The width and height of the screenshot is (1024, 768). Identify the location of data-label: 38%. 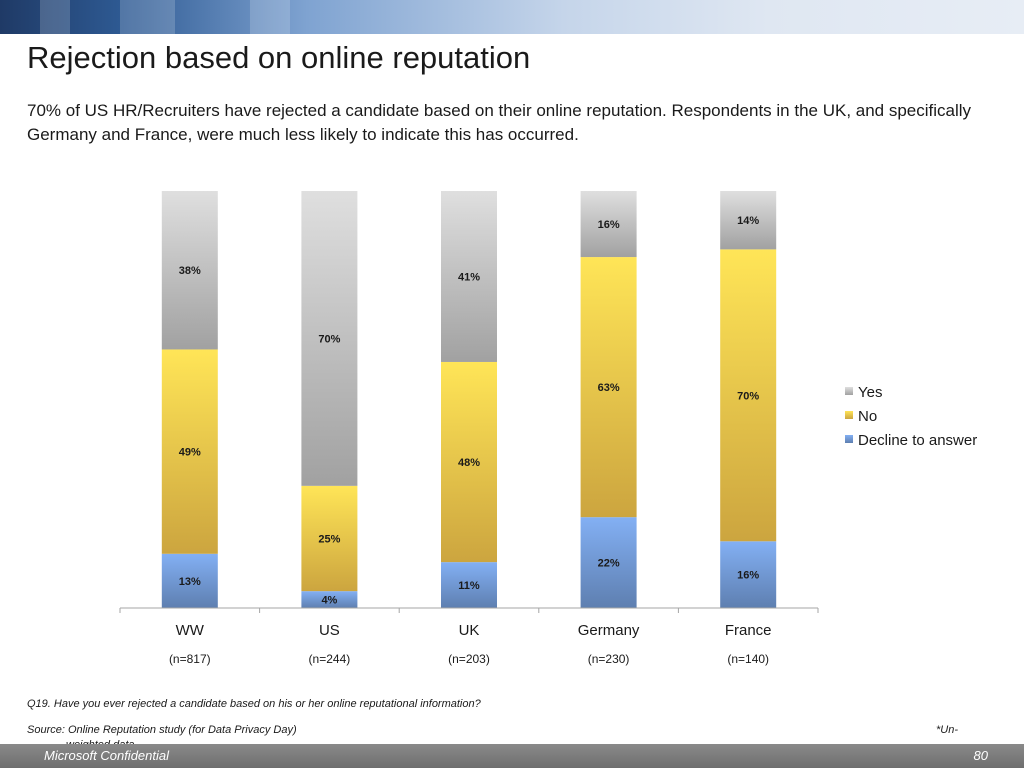
(190, 271).